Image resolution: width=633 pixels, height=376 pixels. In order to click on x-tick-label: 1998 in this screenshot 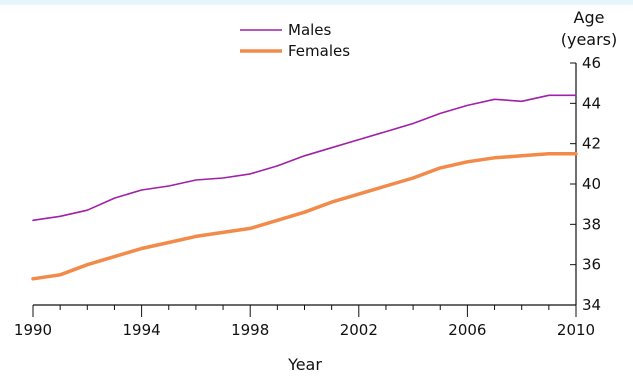, I will do `click(250, 330)`.